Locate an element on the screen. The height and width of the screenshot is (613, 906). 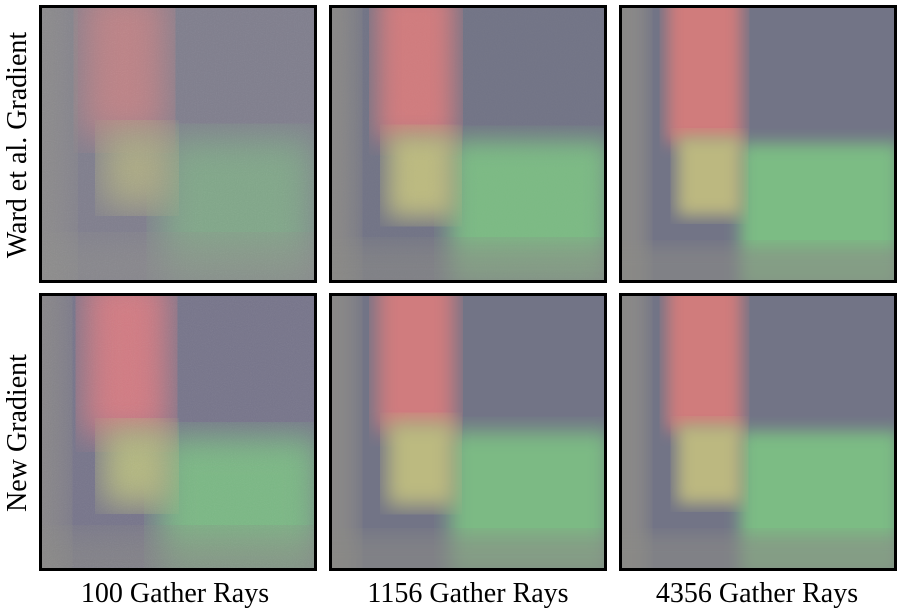
column-label-1156-rays: 1156 Gather Rays is located at coordinates (468, 593).